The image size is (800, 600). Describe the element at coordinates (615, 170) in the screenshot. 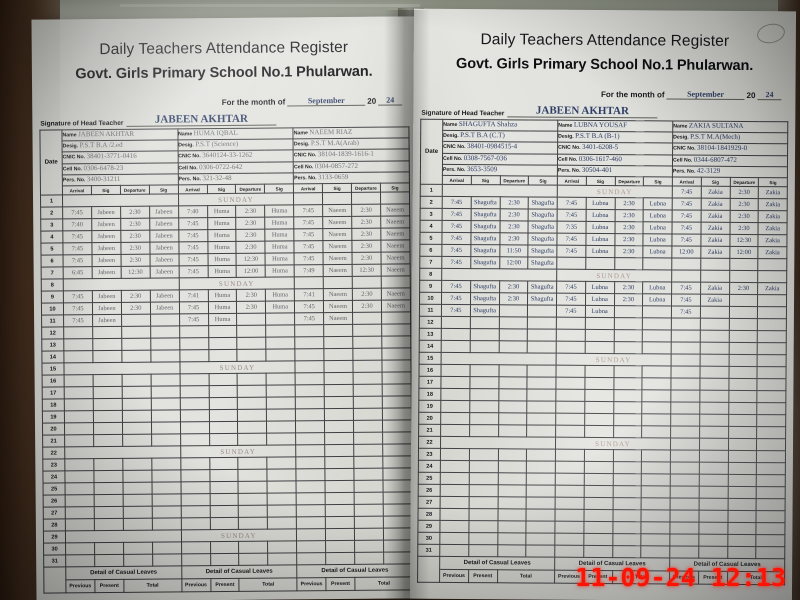

I see `teacher-2-pers: Pers. No. 30504-401` at that location.